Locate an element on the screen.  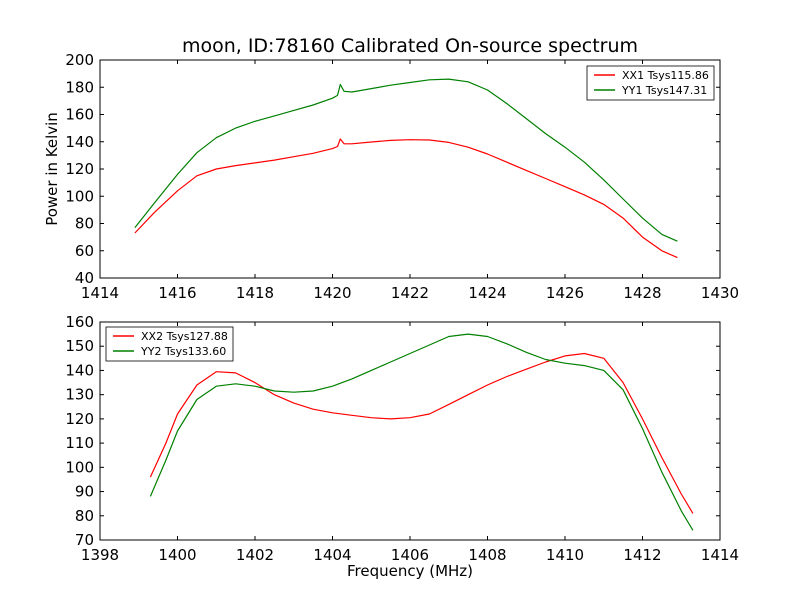
y-tick-label: 60 is located at coordinates (84, 251).